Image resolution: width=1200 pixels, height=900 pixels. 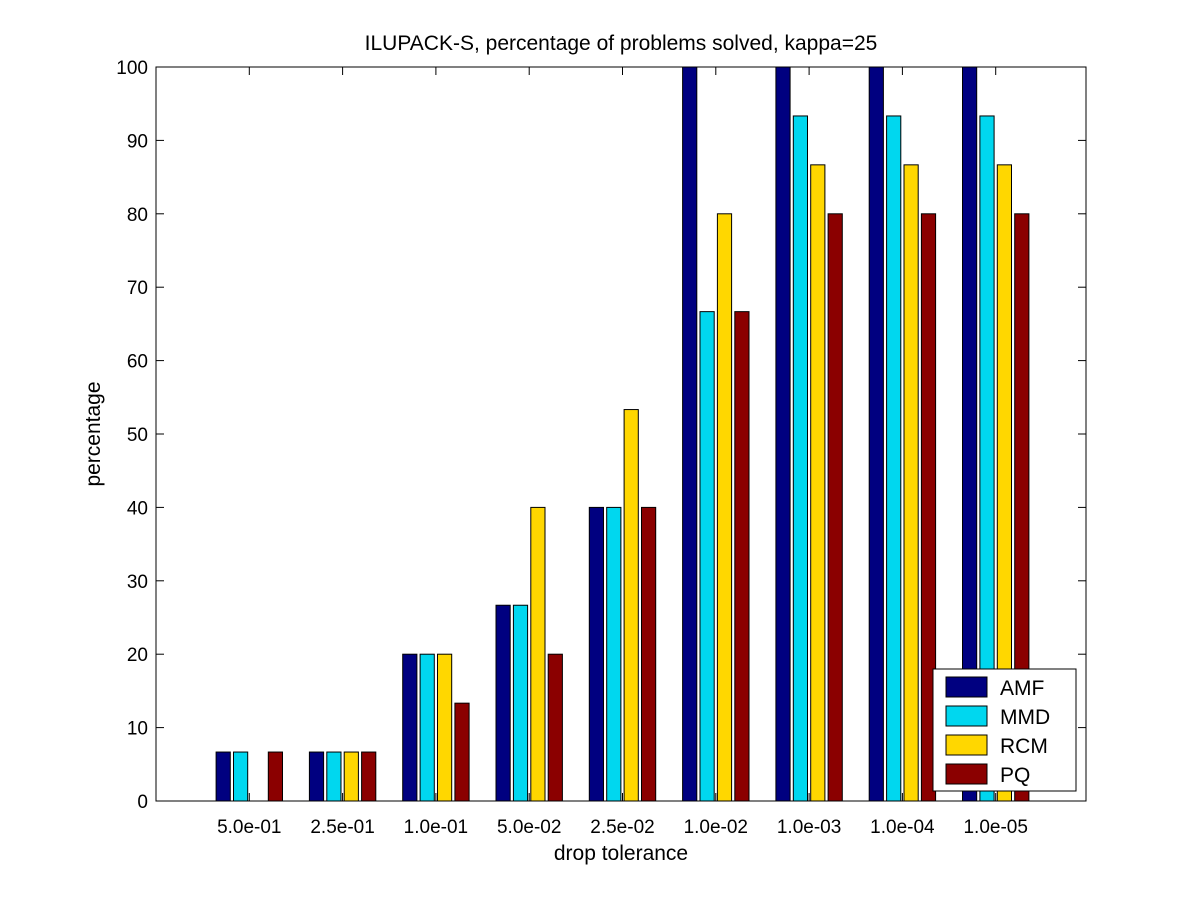 I want to click on y-tick-label: 10, so click(x=137, y=729).